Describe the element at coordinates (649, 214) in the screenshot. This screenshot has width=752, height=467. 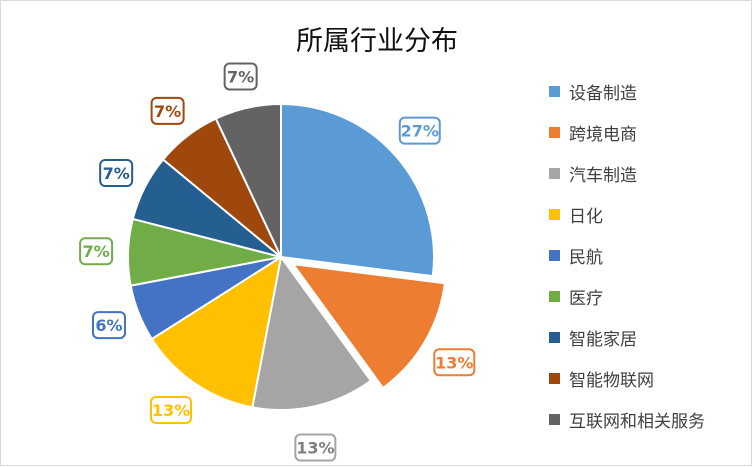
I see `legend-item-4: 日化` at that location.